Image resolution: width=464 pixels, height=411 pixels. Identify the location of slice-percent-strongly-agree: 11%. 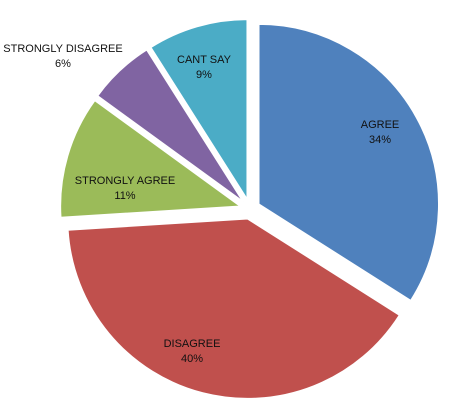
(124, 196).